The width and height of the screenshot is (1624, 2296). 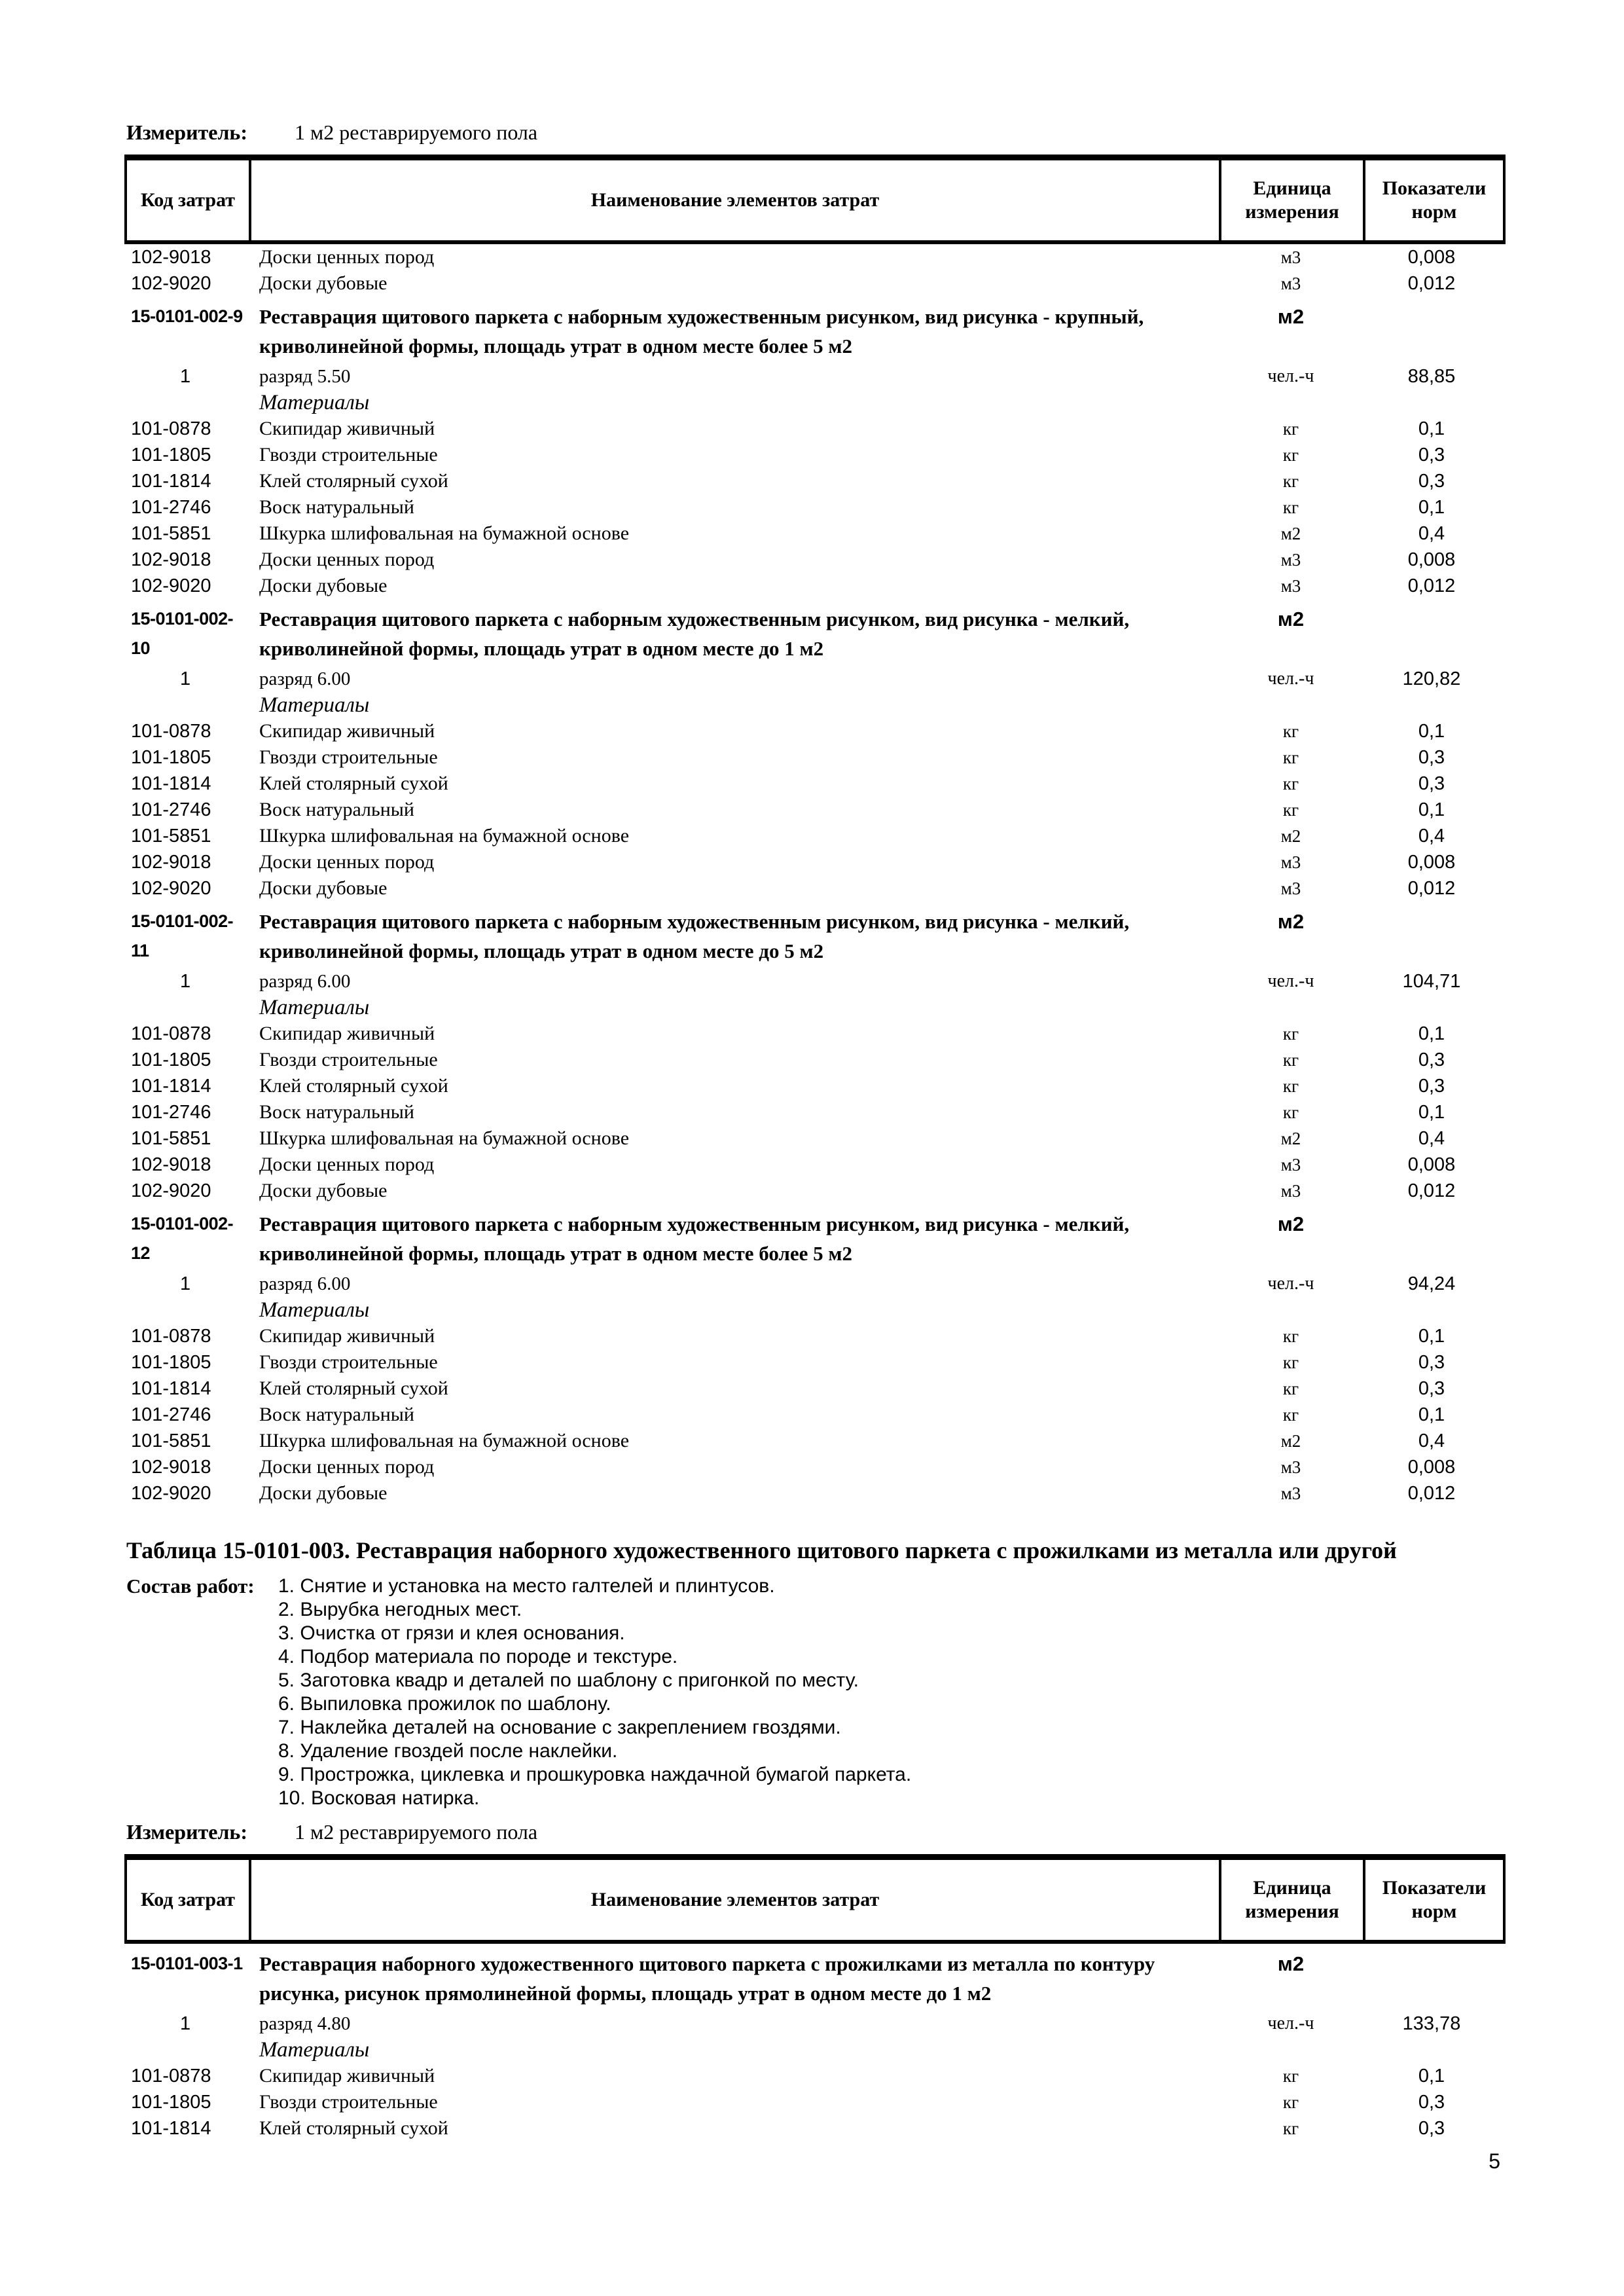 What do you see at coordinates (444, 1138) in the screenshot?
I see `row-name: Шкурка шлифовальная на бумажной основе` at bounding box center [444, 1138].